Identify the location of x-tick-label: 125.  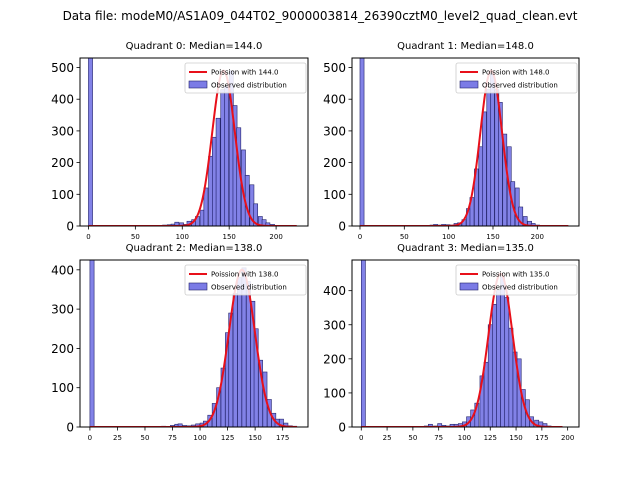
(227, 438).